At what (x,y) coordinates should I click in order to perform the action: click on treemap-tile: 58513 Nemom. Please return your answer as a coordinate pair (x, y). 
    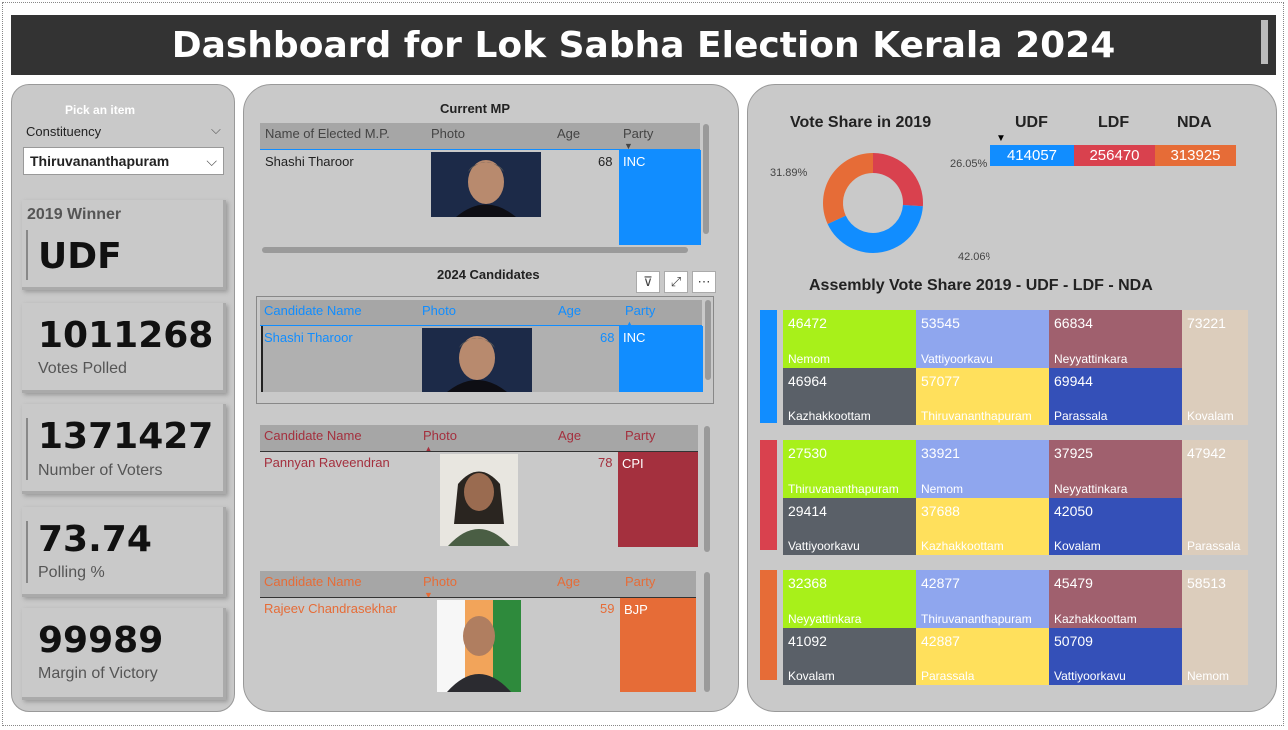
    Looking at the image, I should click on (1215, 627).